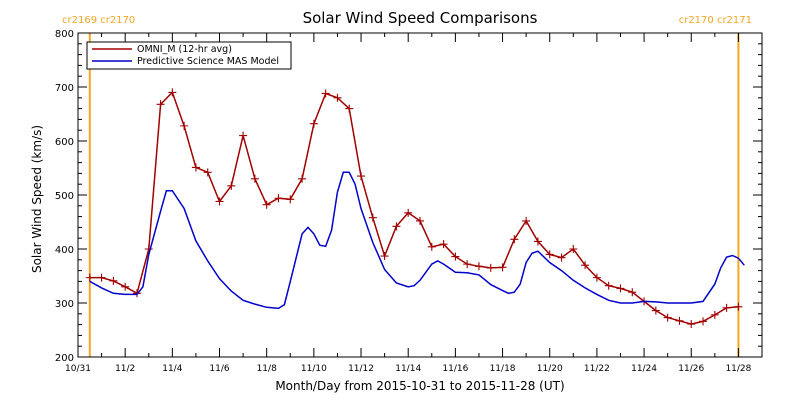  I want to click on x-tick-label: 11/2, so click(125, 369).